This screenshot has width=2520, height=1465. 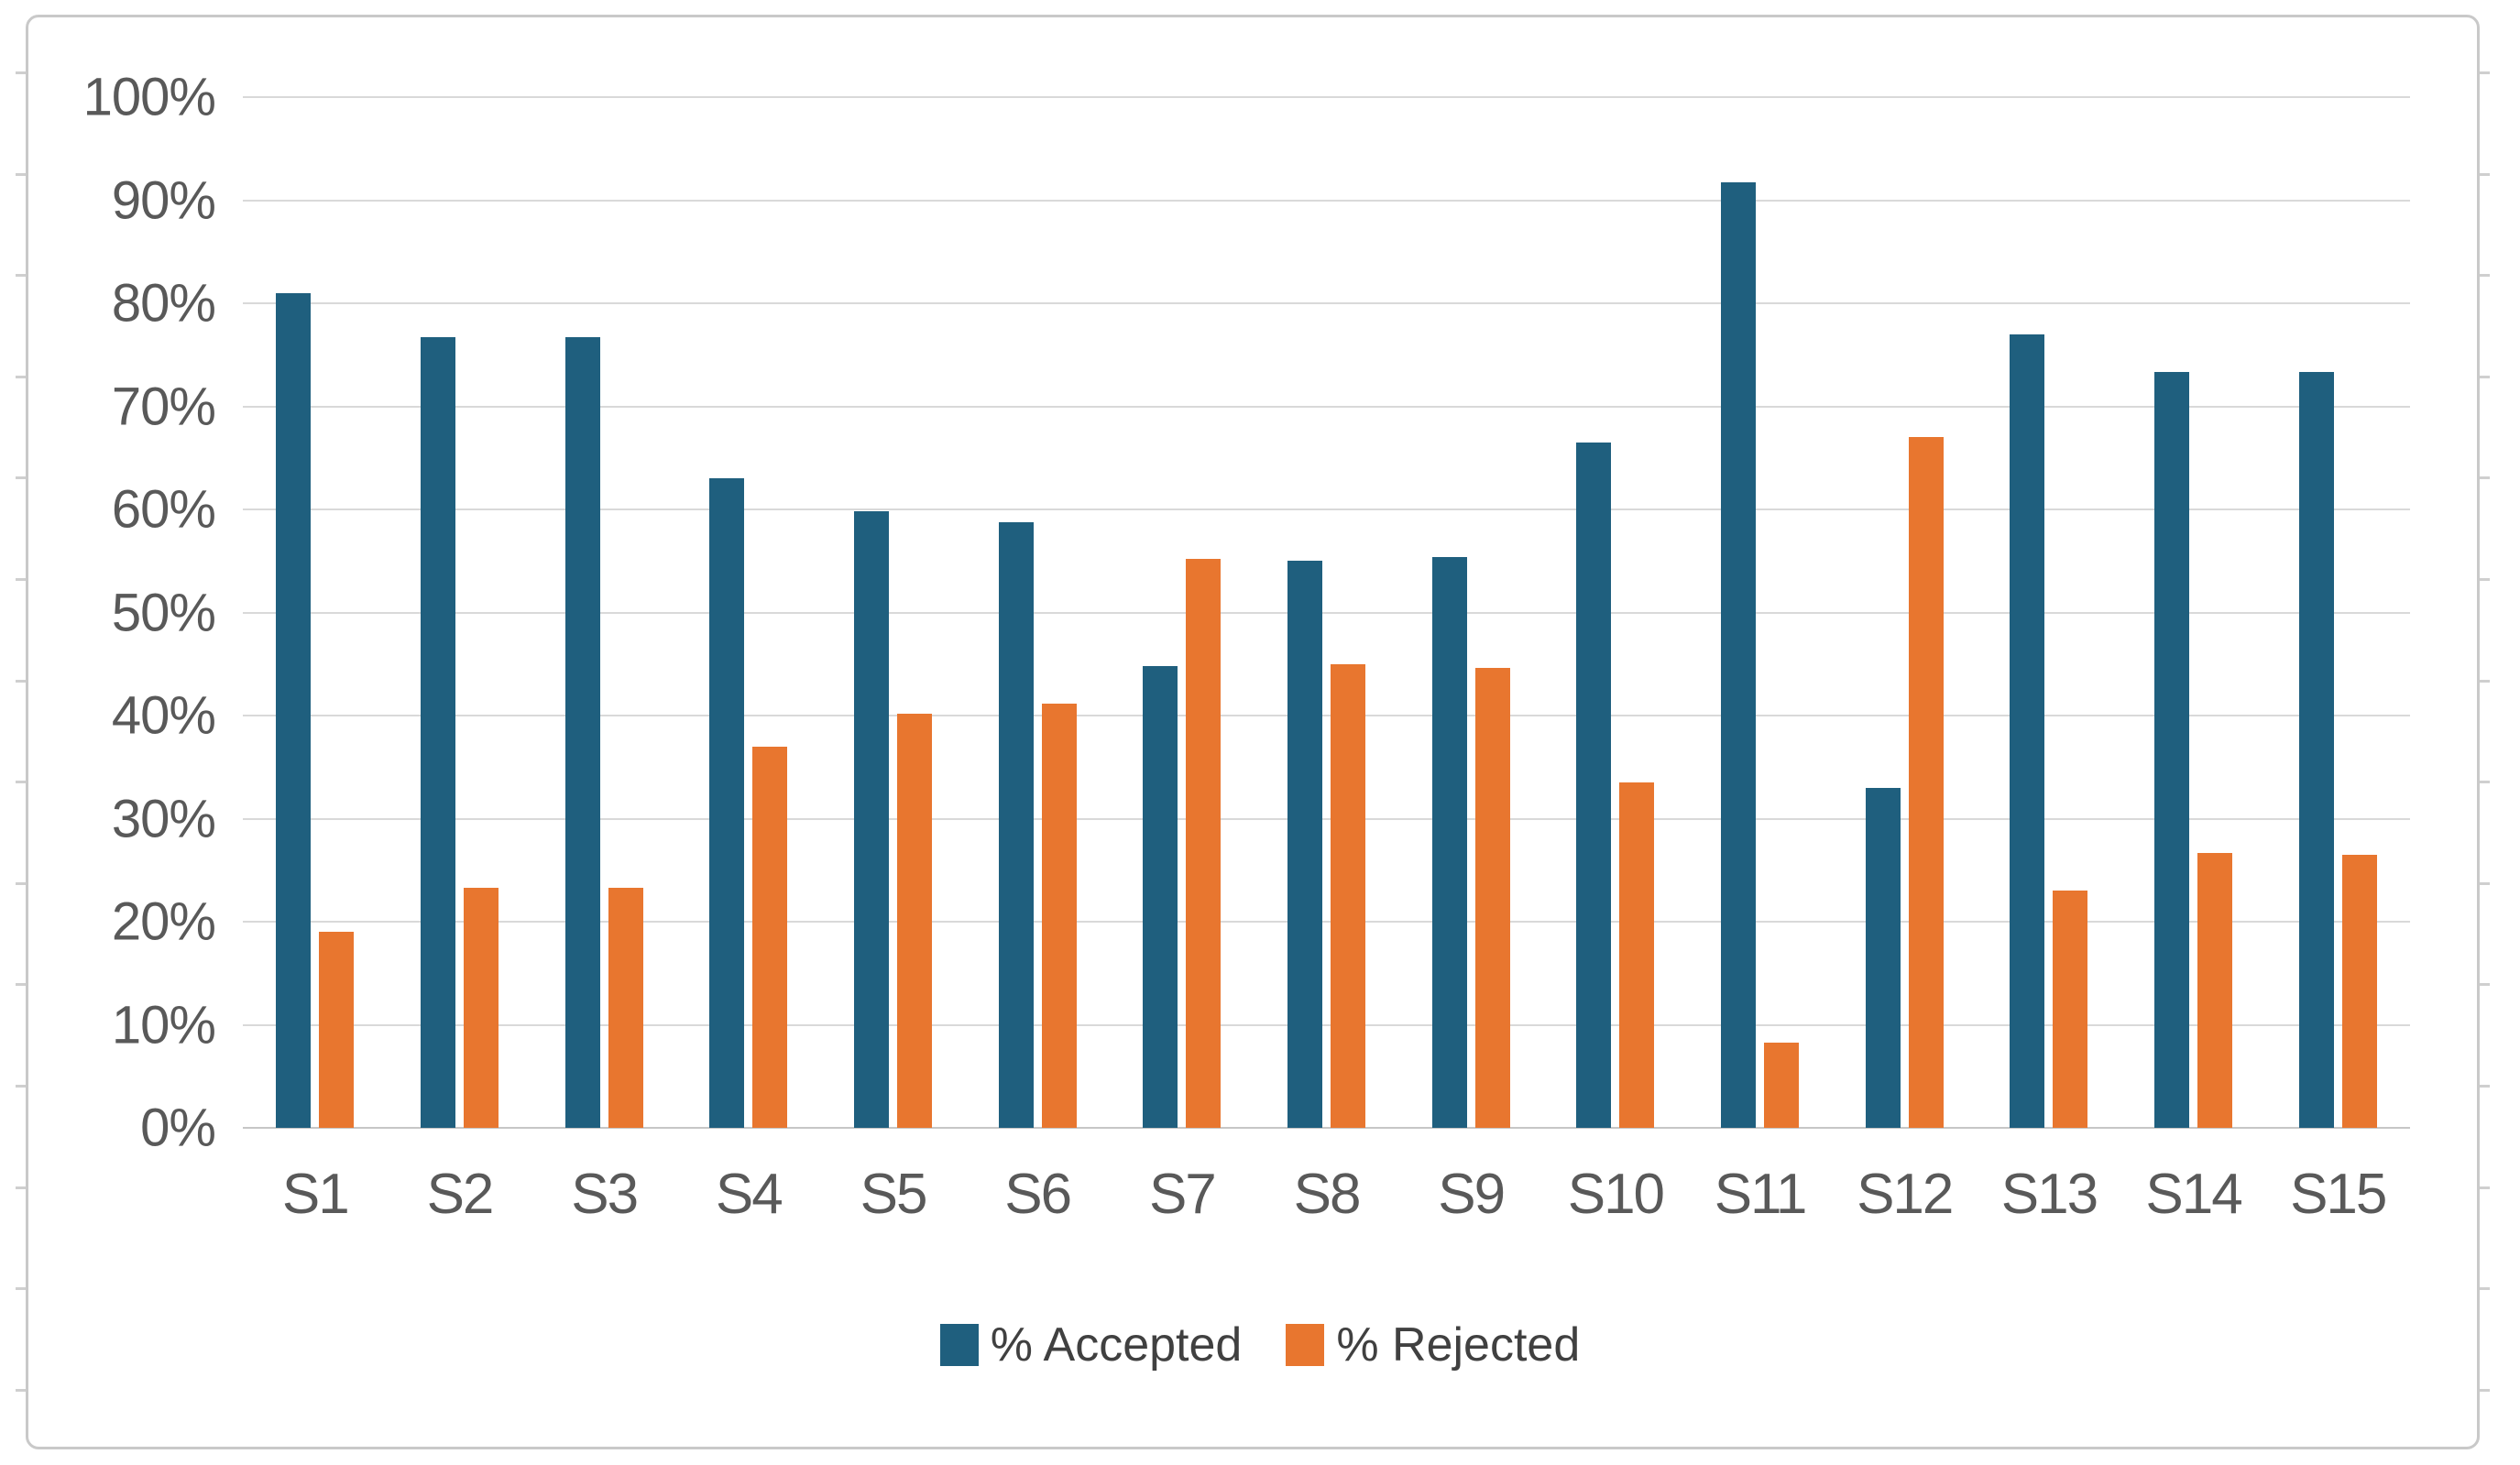 What do you see at coordinates (1348, 895) in the screenshot?
I see `rejected-bar-s8` at bounding box center [1348, 895].